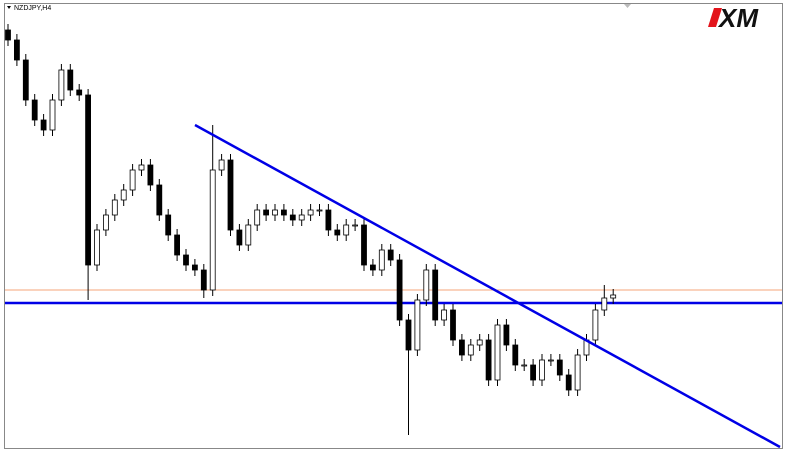  Describe the element at coordinates (627, 6) in the screenshot. I see `shift-marker` at that location.